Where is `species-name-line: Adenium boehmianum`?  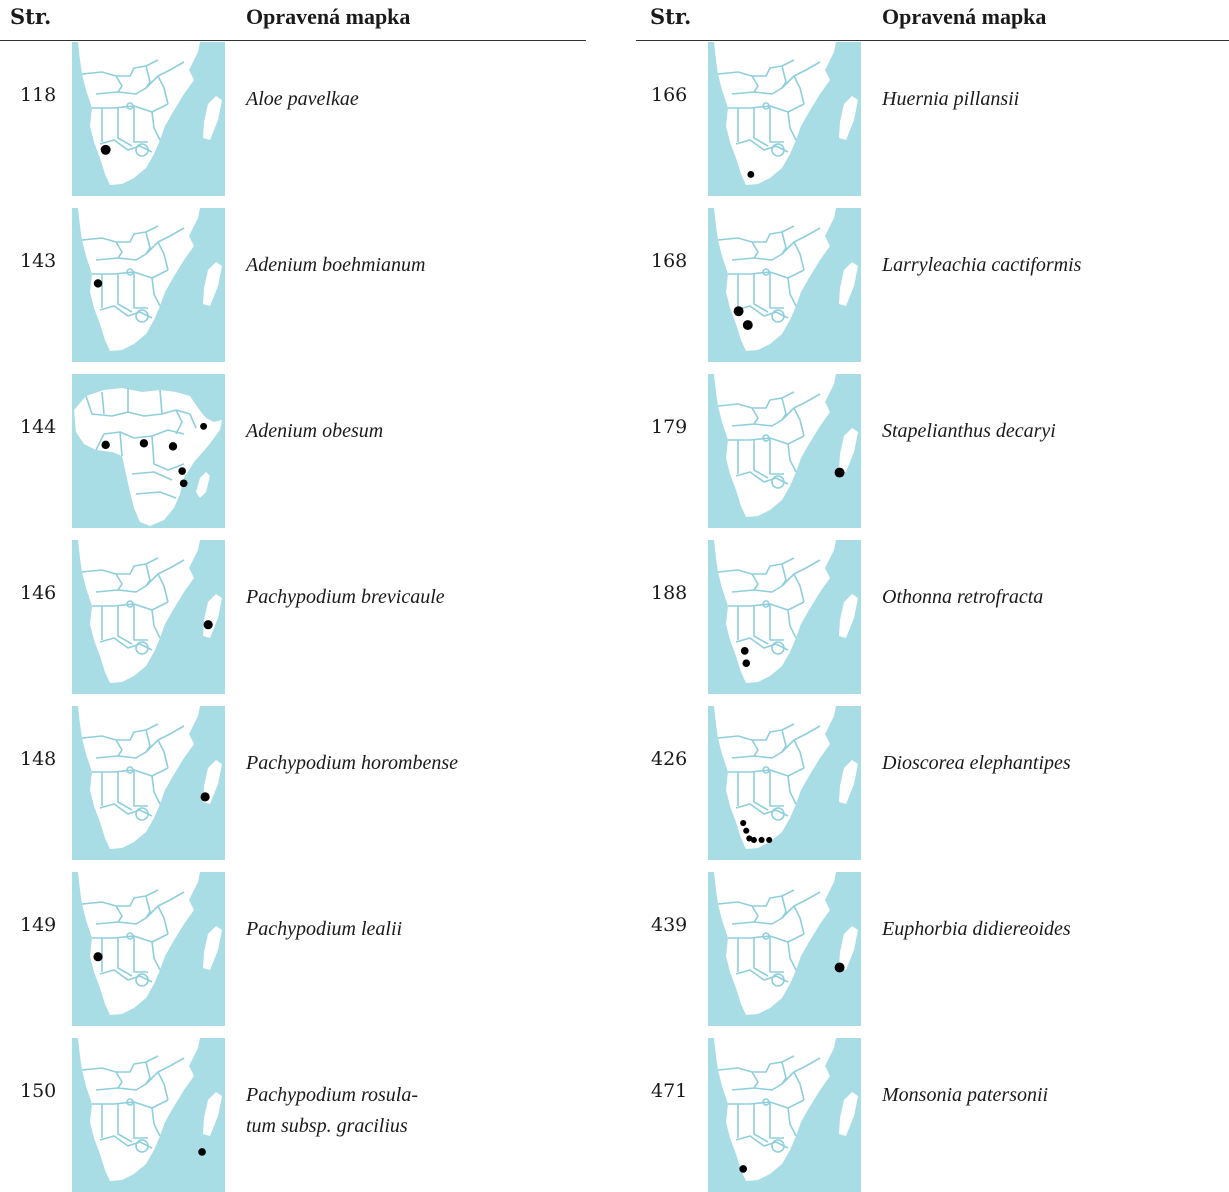 species-name-line: Adenium boehmianum is located at coordinates (336, 265).